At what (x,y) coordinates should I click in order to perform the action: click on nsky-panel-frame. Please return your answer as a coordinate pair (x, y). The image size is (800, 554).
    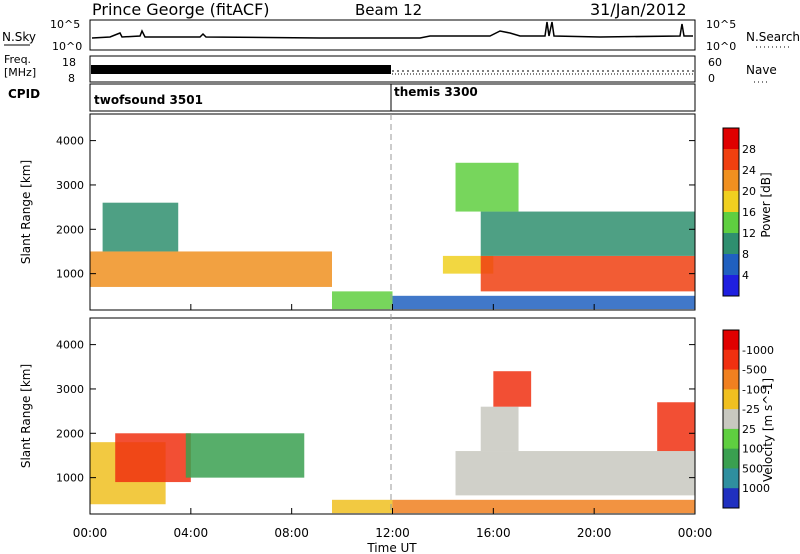
    Looking at the image, I should click on (392, 35).